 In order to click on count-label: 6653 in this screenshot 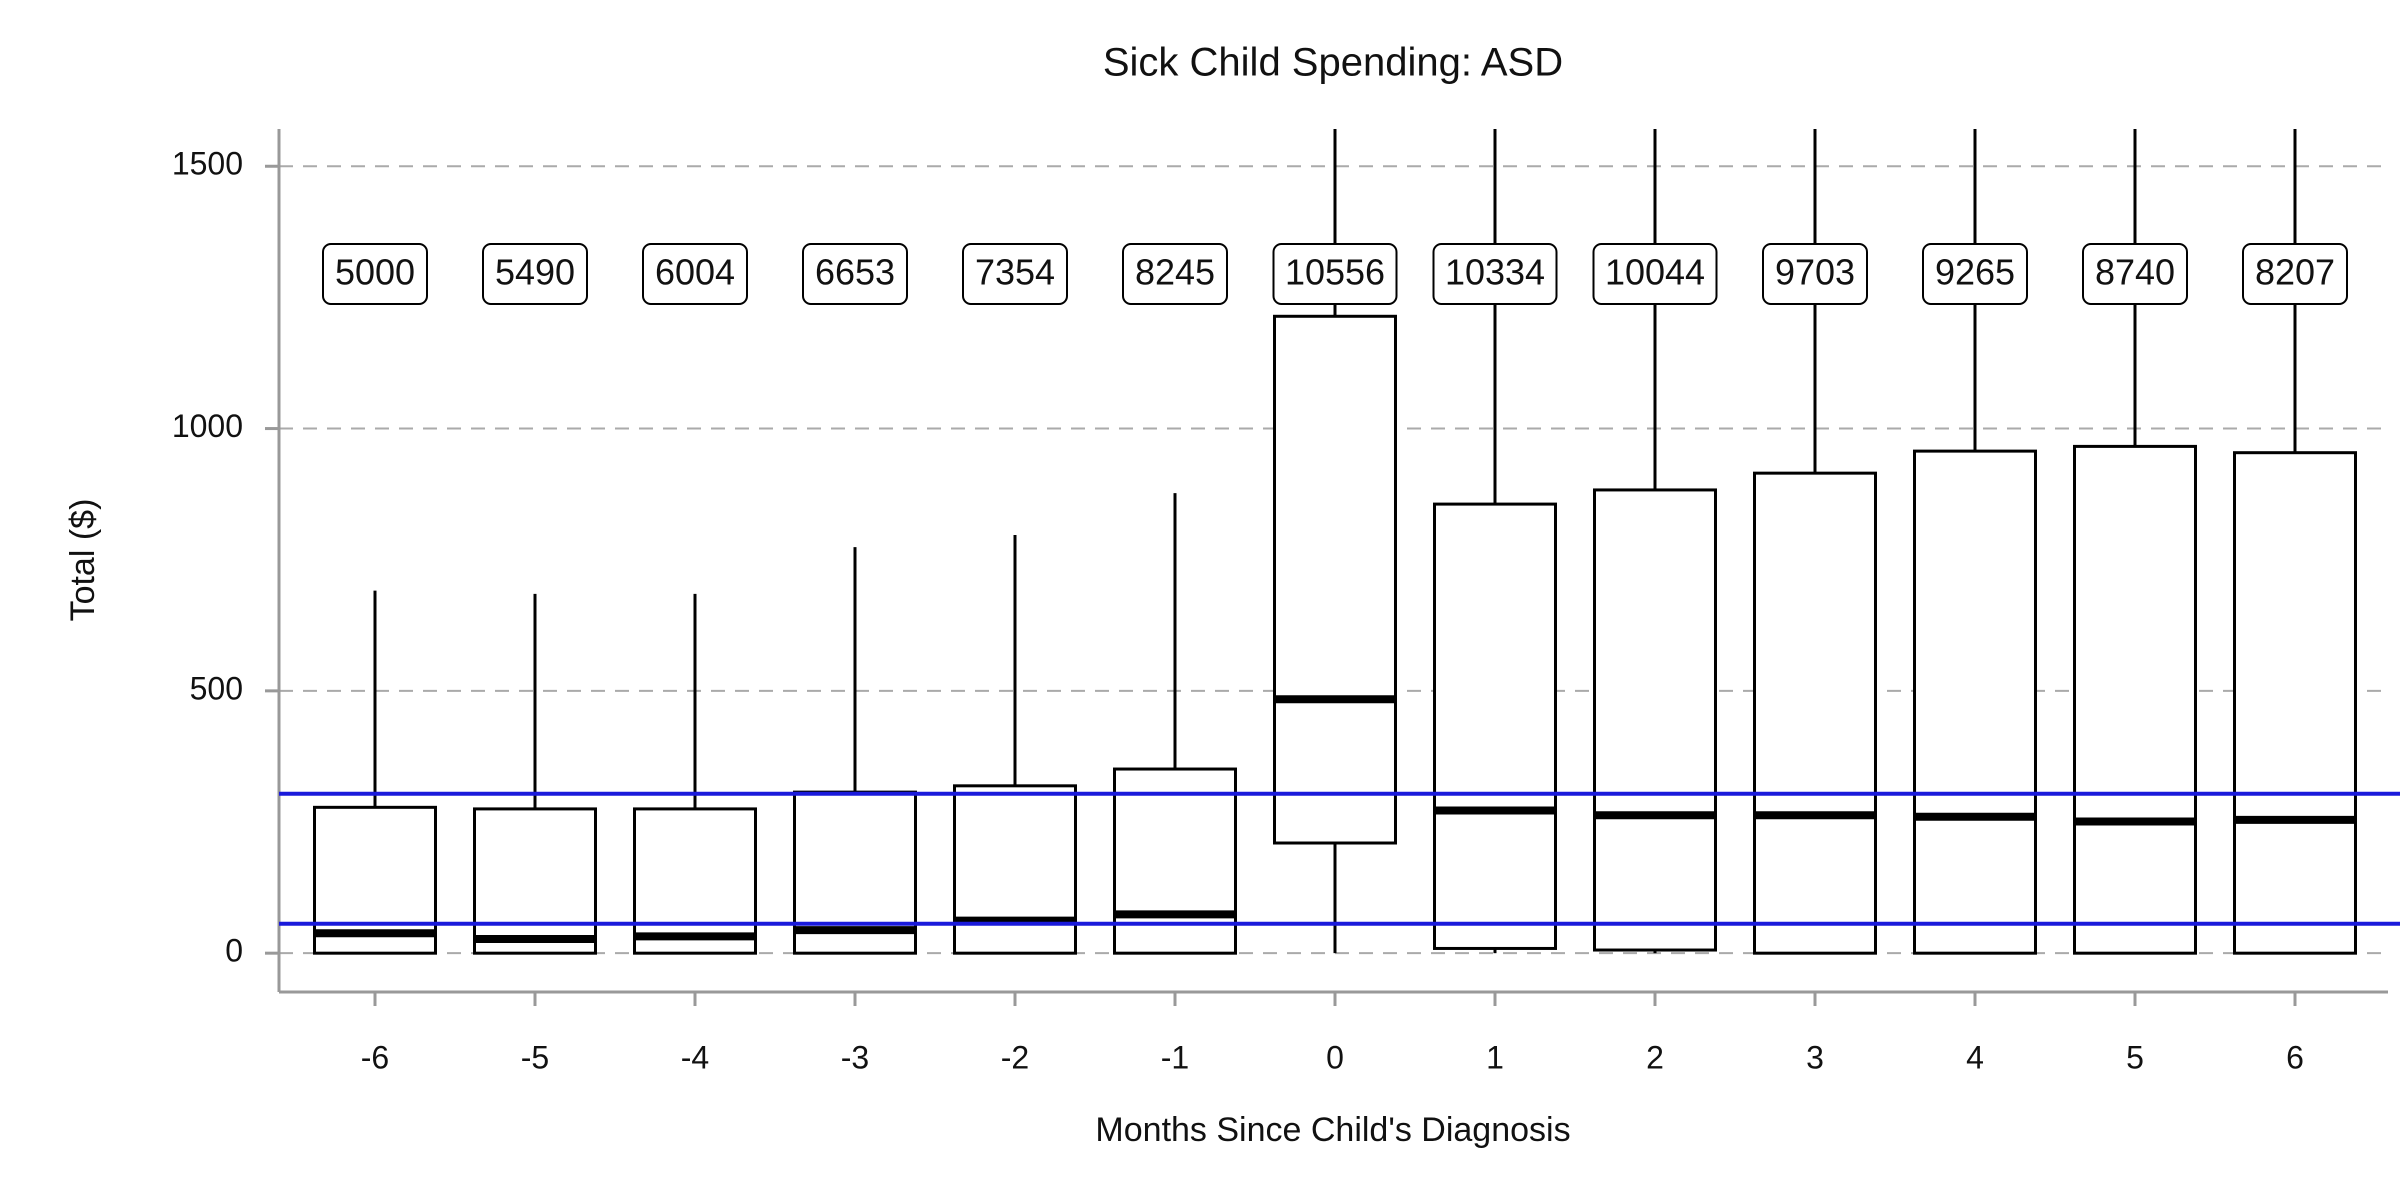, I will do `click(855, 272)`.